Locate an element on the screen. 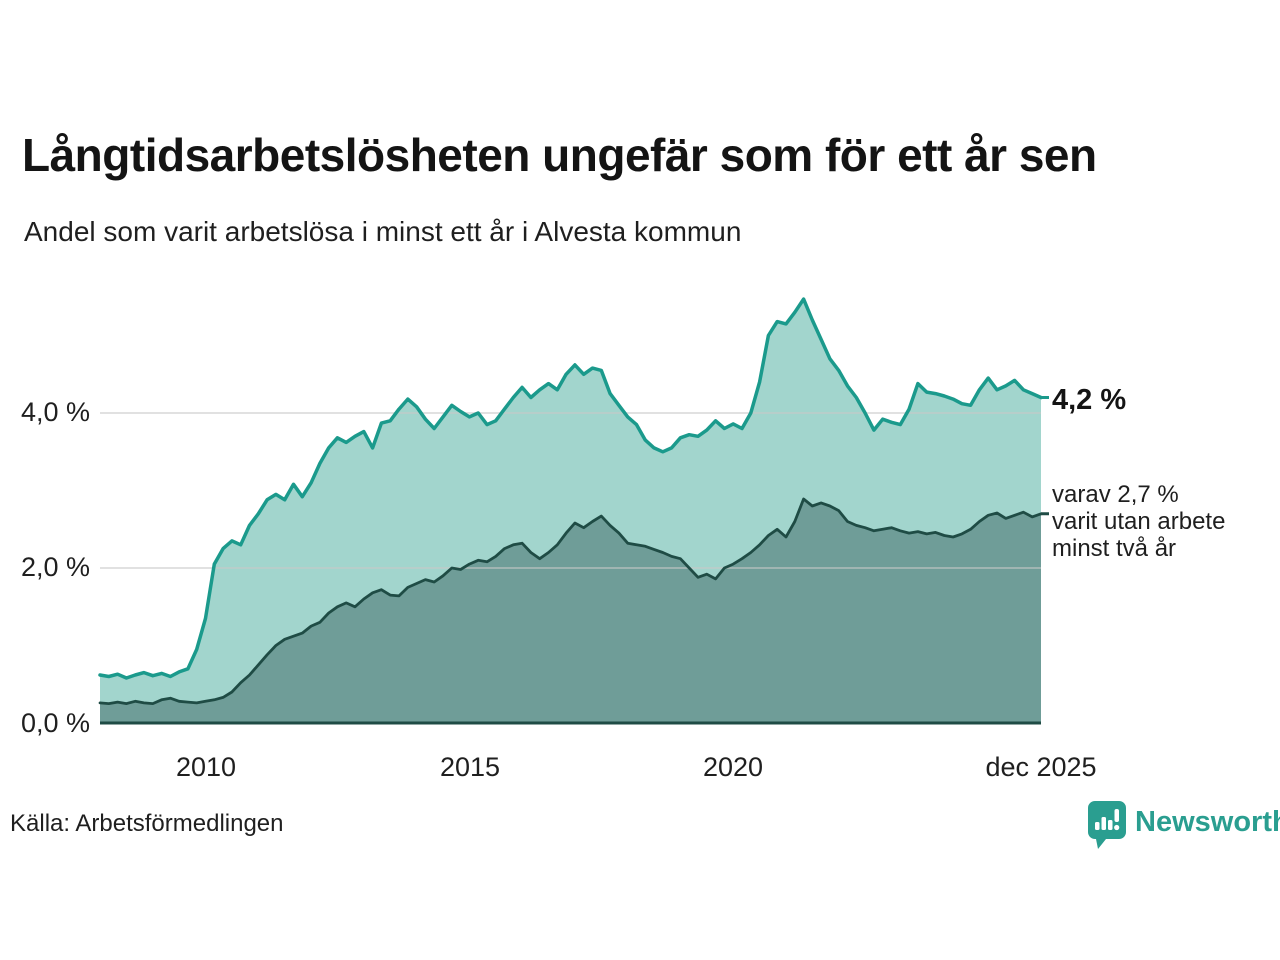  y-tick-4: 4,0 % is located at coordinates (55, 412).